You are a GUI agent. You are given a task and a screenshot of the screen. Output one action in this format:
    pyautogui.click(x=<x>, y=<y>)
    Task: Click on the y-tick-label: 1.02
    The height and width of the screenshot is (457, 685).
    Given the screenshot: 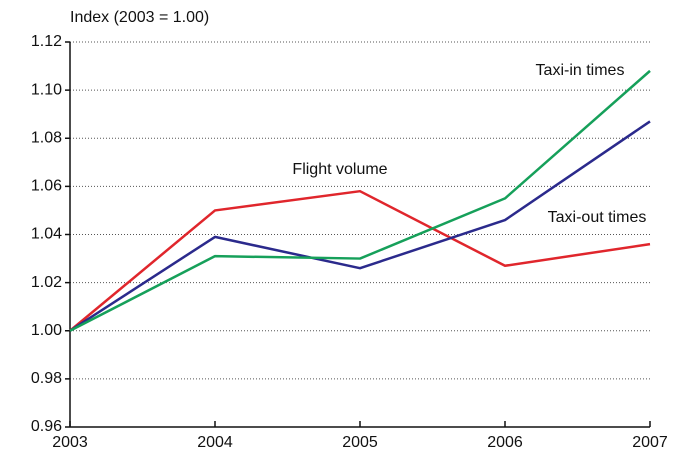 What is the action you would take?
    pyautogui.click(x=46, y=282)
    